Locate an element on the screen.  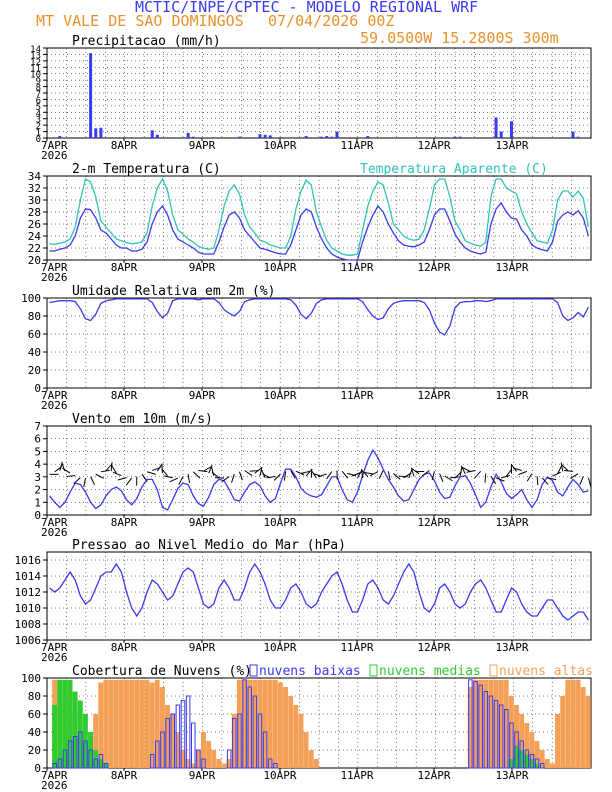
wind-year-label: 2026 is located at coordinates (54, 532).